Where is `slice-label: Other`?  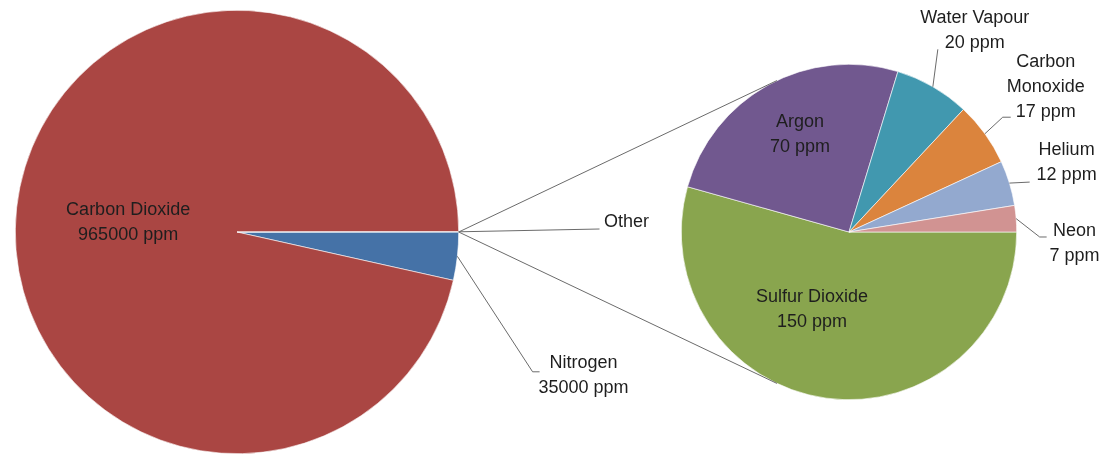 slice-label: Other is located at coordinates (626, 220).